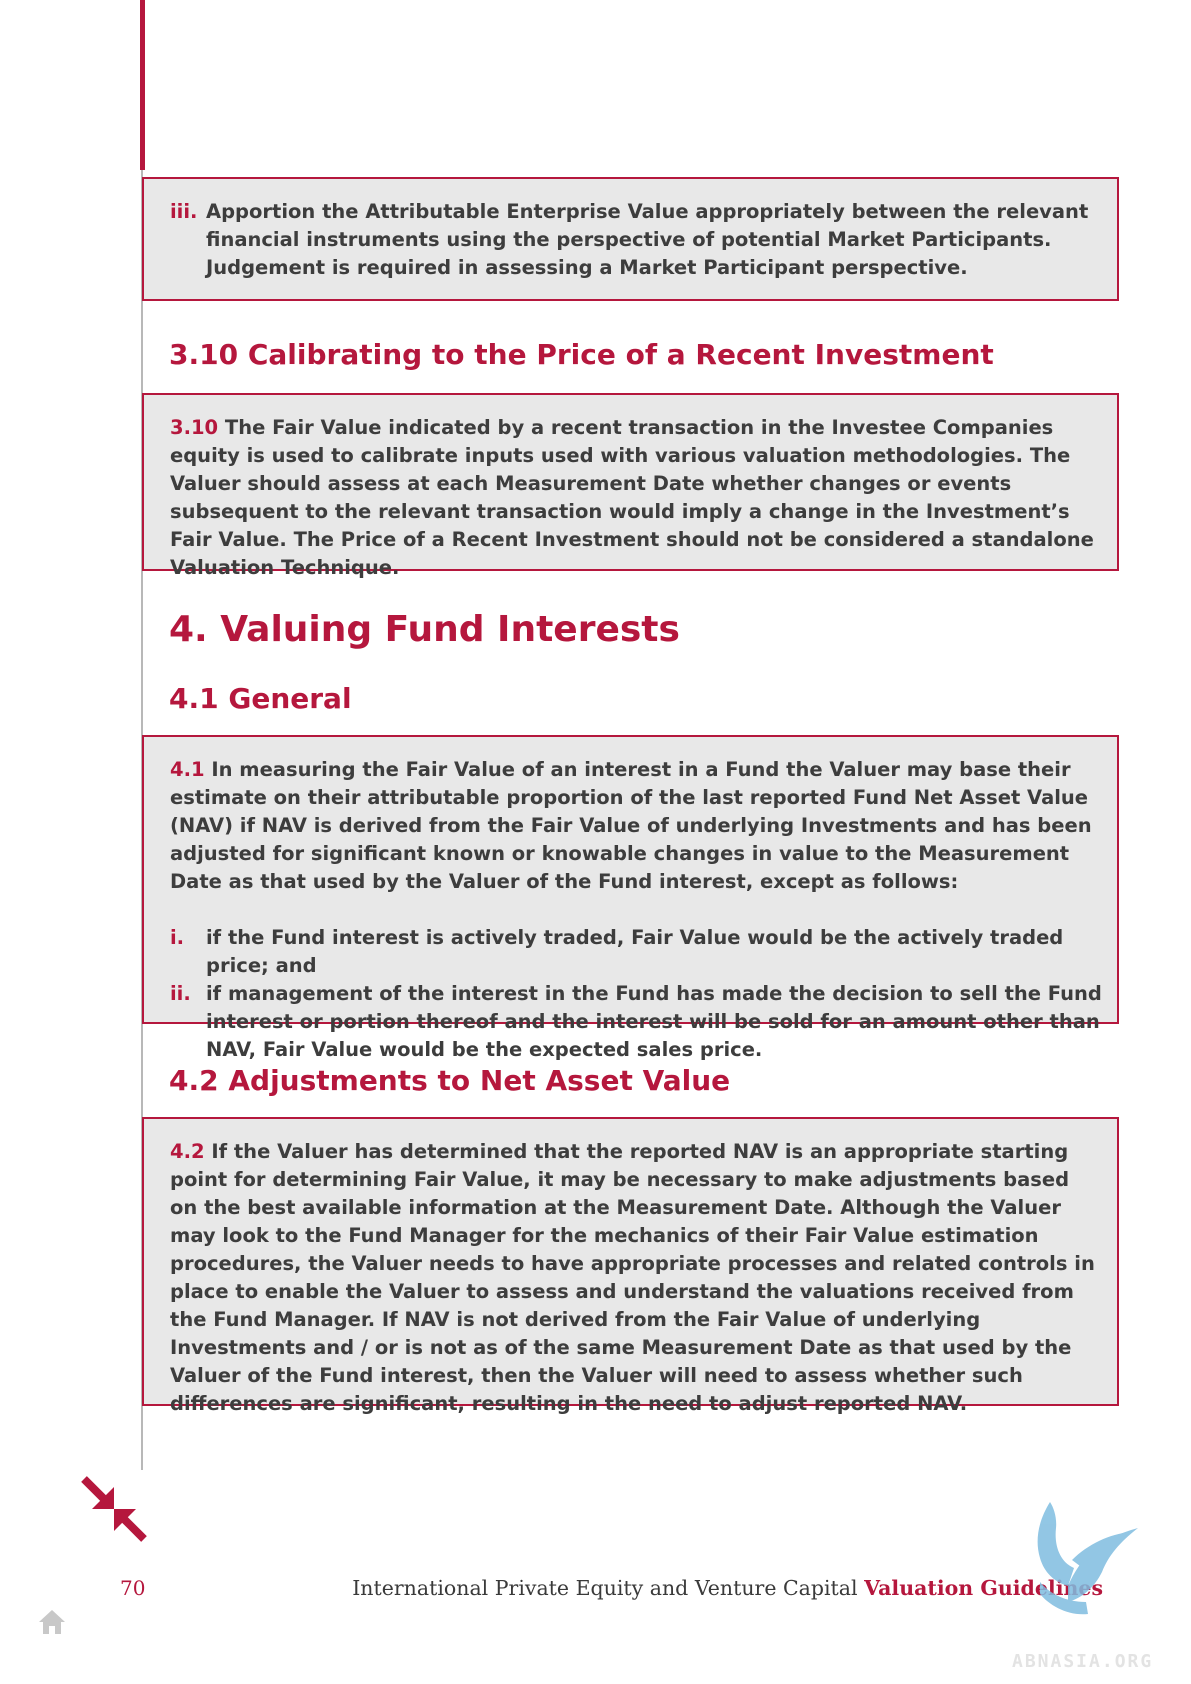  I want to click on winged-logo-icon, so click(1087, 1558).